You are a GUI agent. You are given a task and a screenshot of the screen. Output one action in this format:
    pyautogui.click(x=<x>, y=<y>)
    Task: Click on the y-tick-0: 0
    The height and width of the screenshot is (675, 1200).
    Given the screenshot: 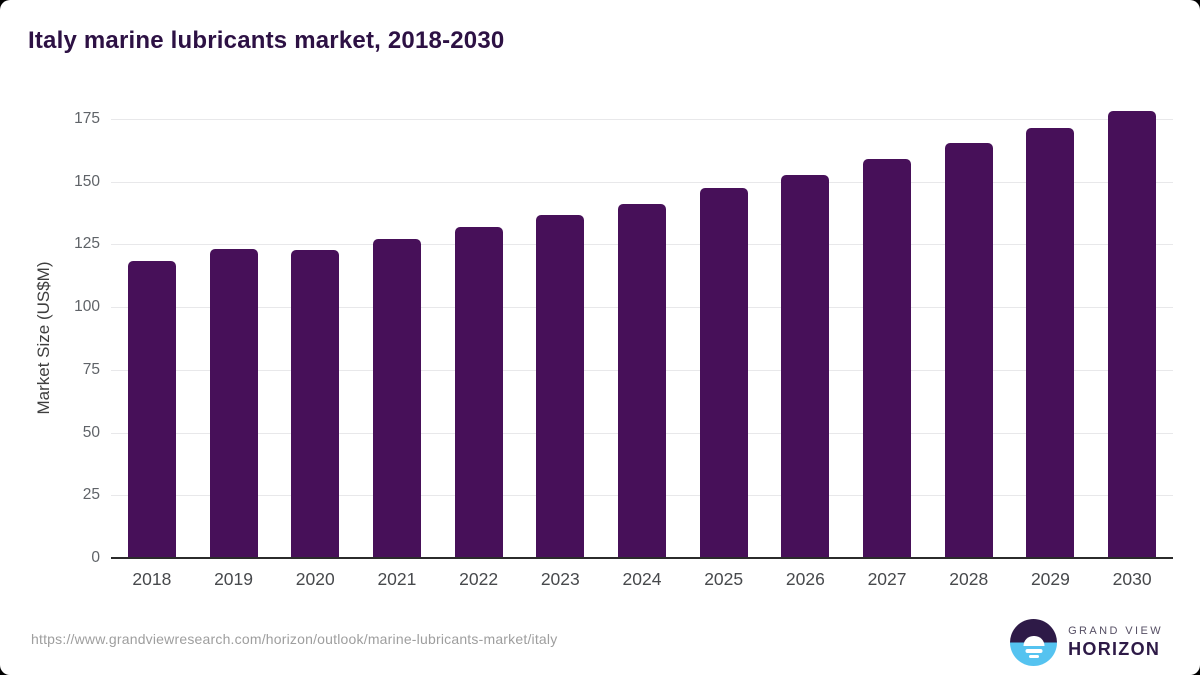 What is the action you would take?
    pyautogui.click(x=95, y=557)
    